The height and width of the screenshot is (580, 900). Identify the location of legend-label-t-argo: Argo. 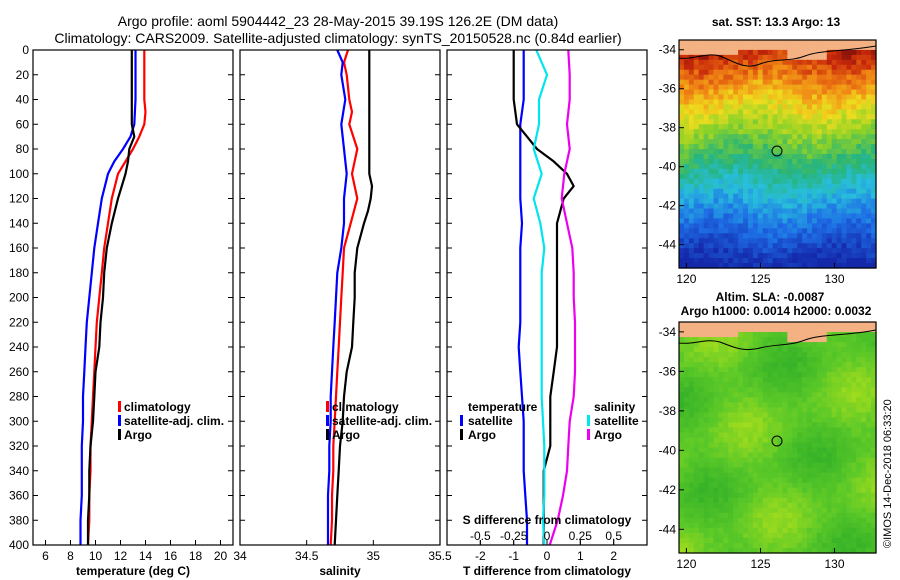
(482, 435).